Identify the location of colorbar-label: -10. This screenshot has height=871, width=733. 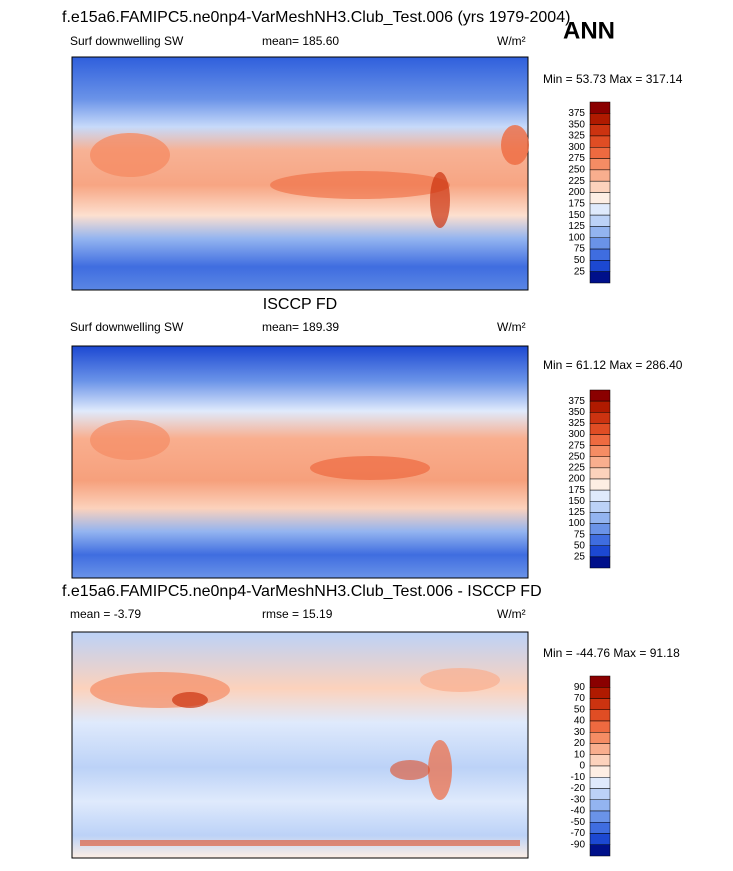
(578, 777).